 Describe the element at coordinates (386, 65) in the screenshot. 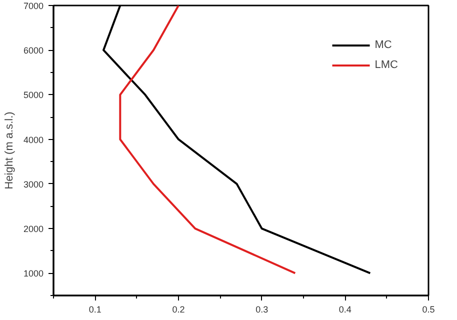

I see `legend-label: LMC` at that location.